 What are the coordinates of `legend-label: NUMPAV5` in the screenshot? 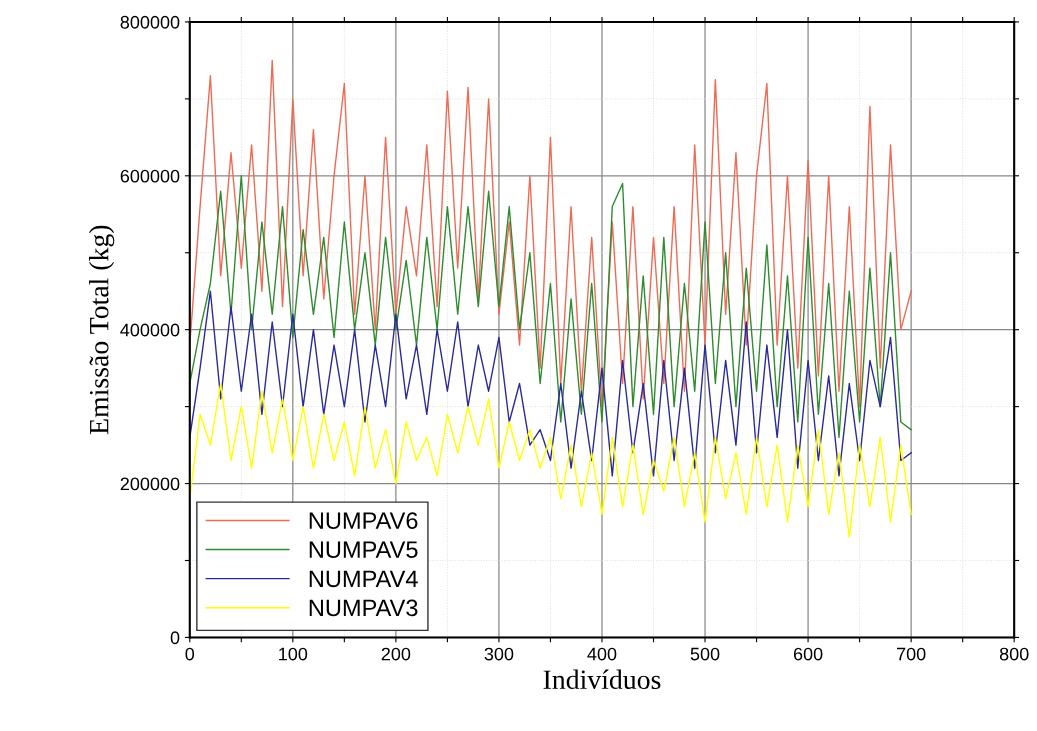 It's located at (363, 550).